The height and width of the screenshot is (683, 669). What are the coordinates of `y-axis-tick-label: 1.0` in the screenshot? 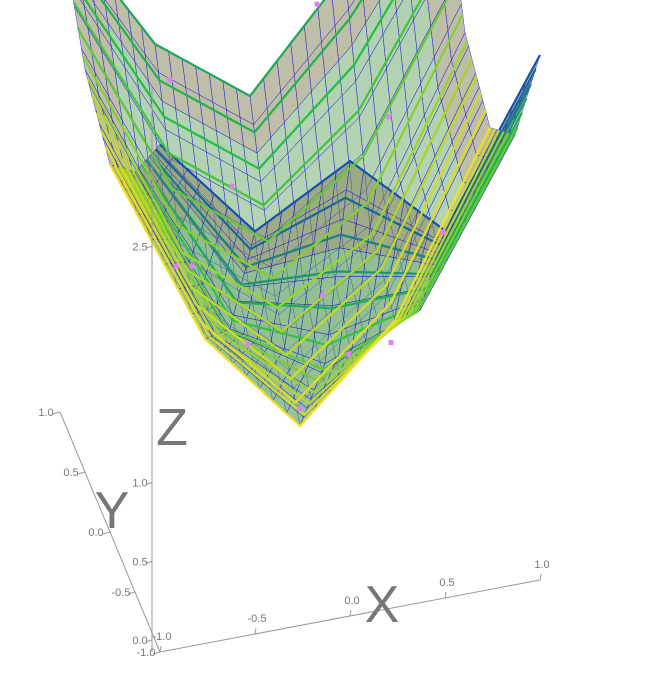 It's located at (45, 413).